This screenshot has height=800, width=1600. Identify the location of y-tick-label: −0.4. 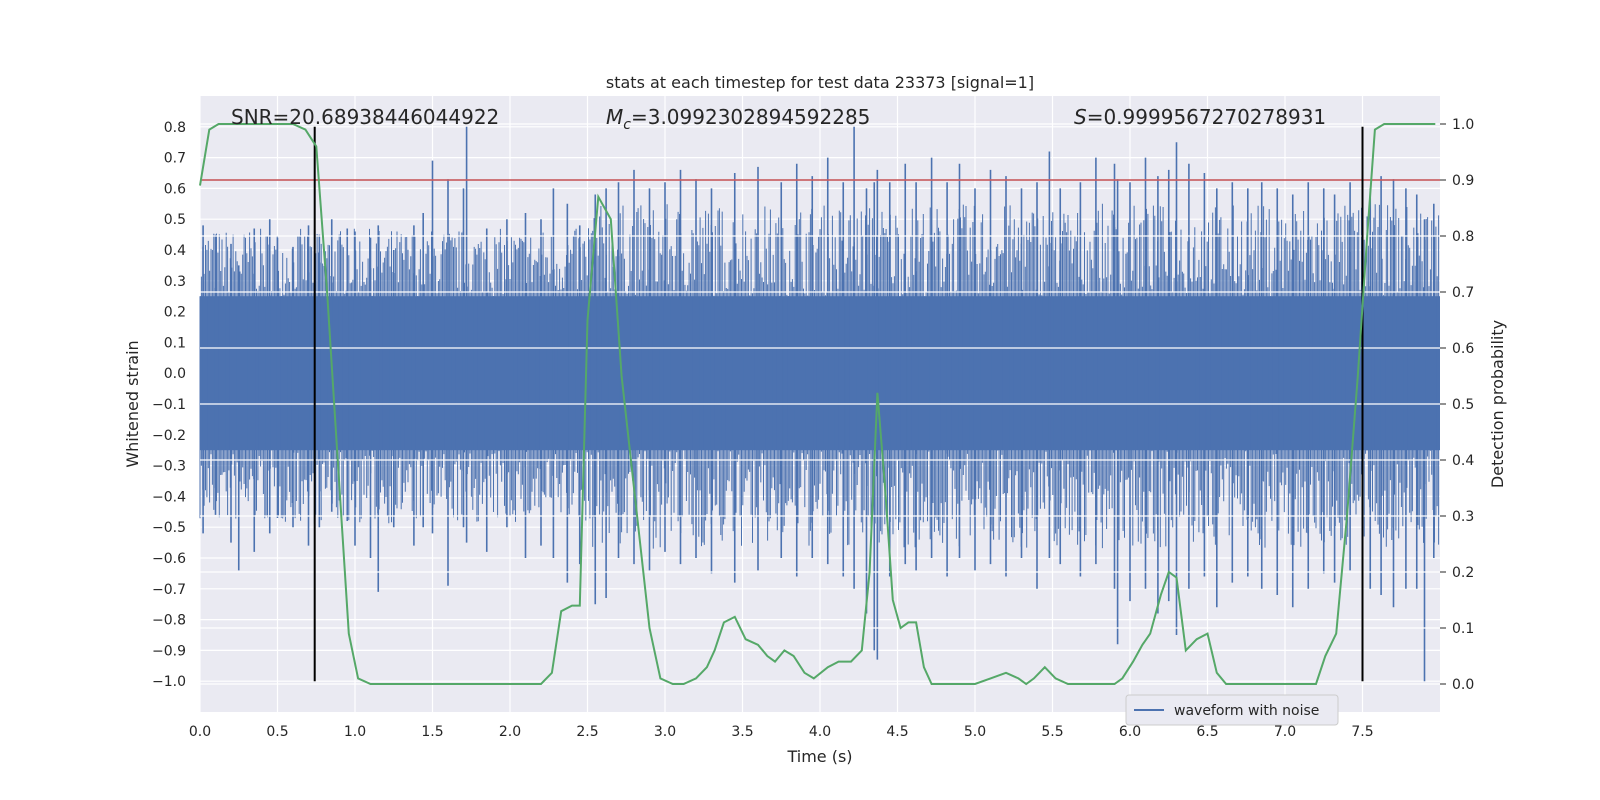
(169, 497).